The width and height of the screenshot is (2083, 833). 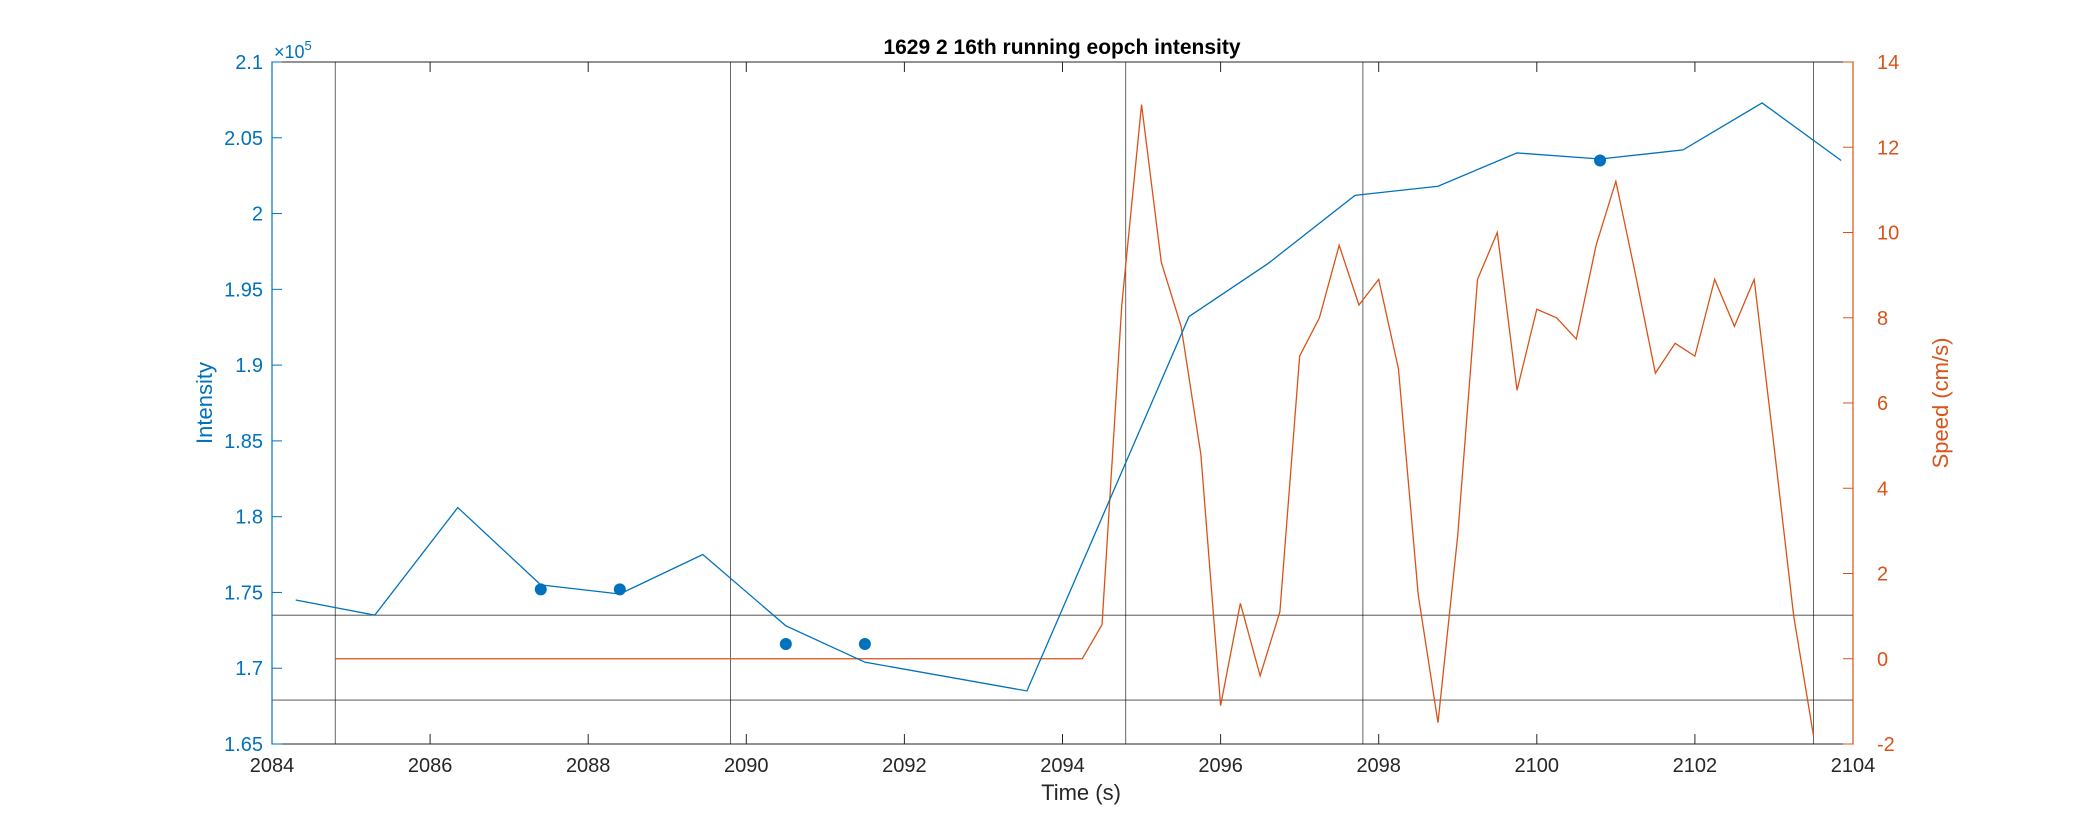 What do you see at coordinates (904, 766) in the screenshot?
I see `x-tick-label: 2092` at bounding box center [904, 766].